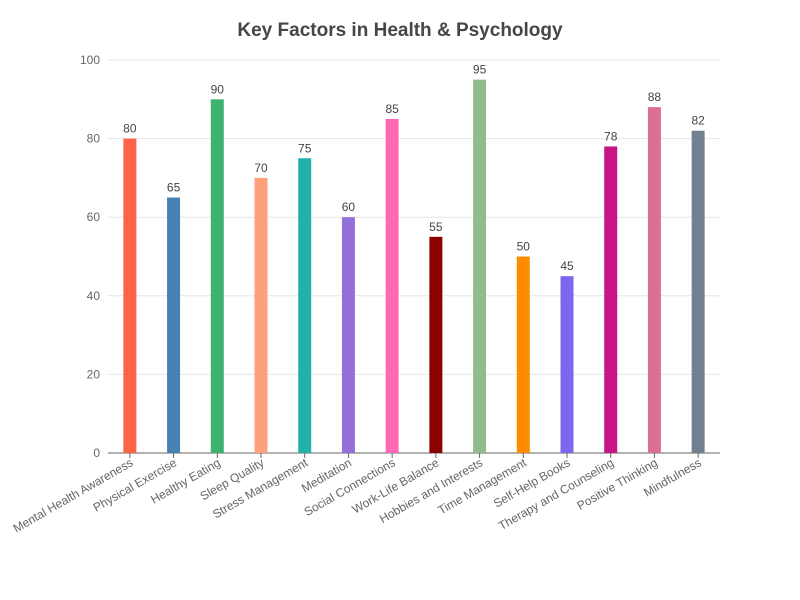  What do you see at coordinates (174, 188) in the screenshot?
I see `data-label: 65` at bounding box center [174, 188].